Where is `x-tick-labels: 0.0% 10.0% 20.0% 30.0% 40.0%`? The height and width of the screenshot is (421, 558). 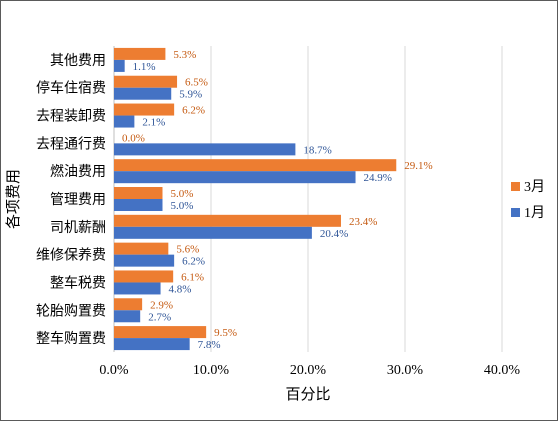 x-tick-labels: 0.0% 10.0% 20.0% 30.0% 40.0% is located at coordinates (309, 370).